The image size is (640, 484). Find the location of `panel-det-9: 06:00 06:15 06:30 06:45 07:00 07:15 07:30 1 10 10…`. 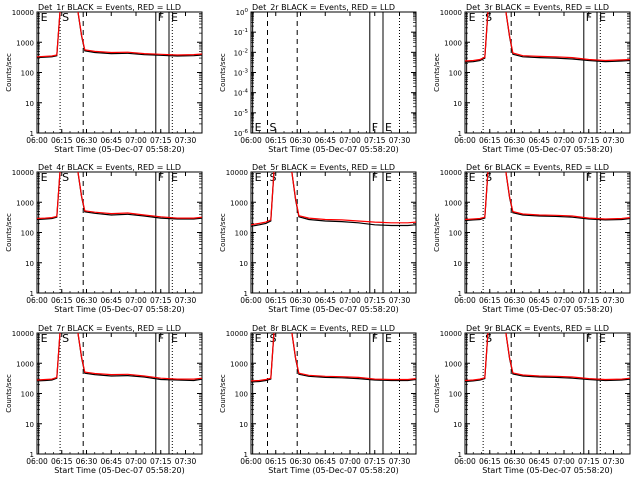

panel-det-9: 06:00 06:15 06:30 06:45 07:00 07:15 07:30 1 10 10… is located at coordinates (532, 399).